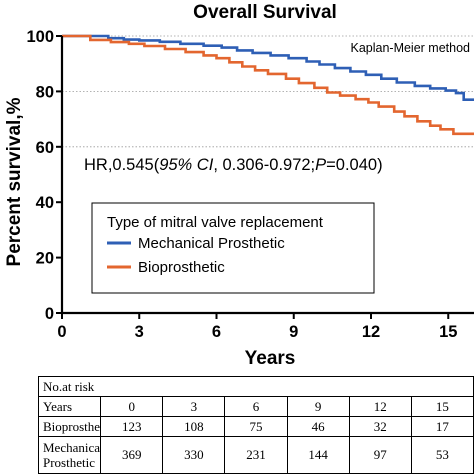  What do you see at coordinates (69, 455) in the screenshot?
I see `risk-row-label-mechanical: Mechanical Prosthetic` at bounding box center [69, 455].